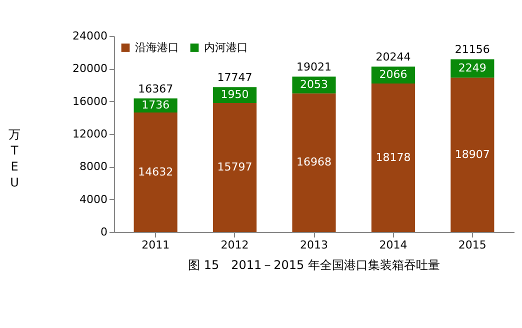 Image resolution: width=522 pixels, height=328 pixels. I want to click on data-label: 2066, so click(393, 75).